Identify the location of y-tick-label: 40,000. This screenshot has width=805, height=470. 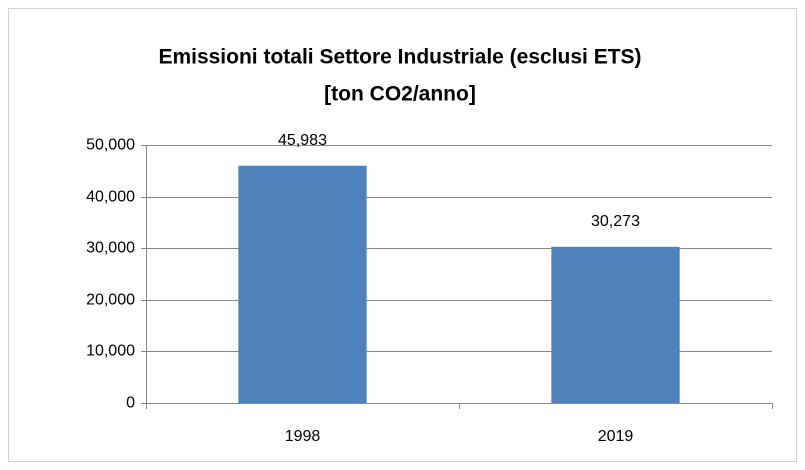
(110, 197).